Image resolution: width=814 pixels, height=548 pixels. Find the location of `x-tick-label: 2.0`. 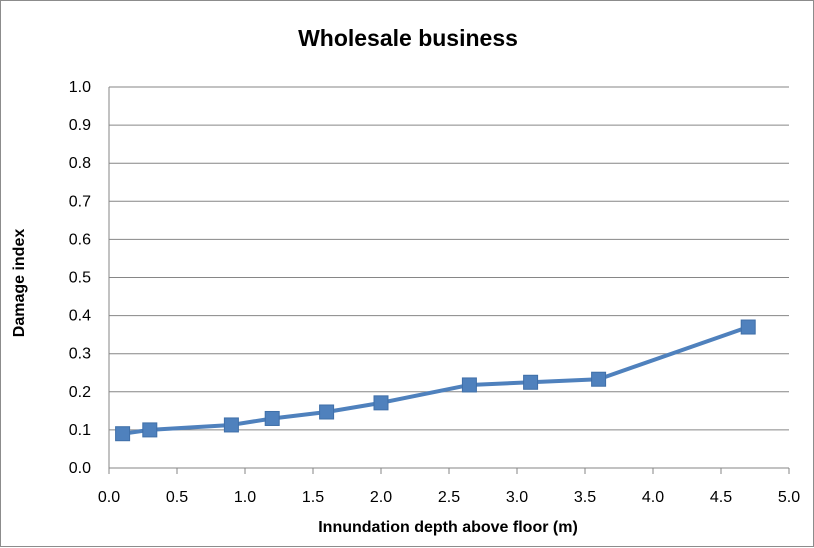

x-tick-label: 2.0 is located at coordinates (381, 497).